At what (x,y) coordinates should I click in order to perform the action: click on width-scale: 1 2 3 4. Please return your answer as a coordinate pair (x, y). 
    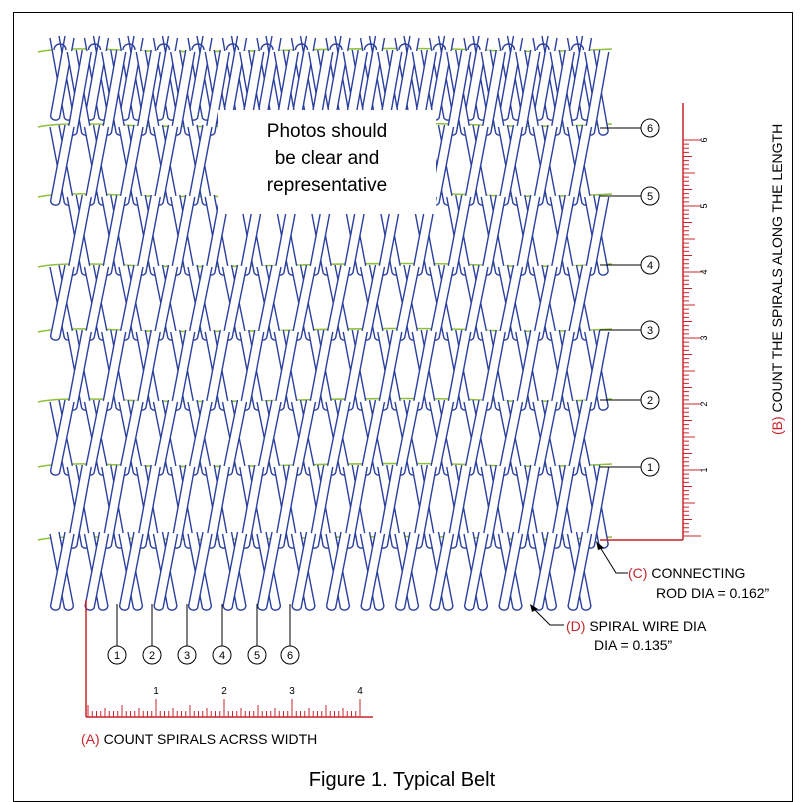
    Looking at the image, I should click on (229, 702).